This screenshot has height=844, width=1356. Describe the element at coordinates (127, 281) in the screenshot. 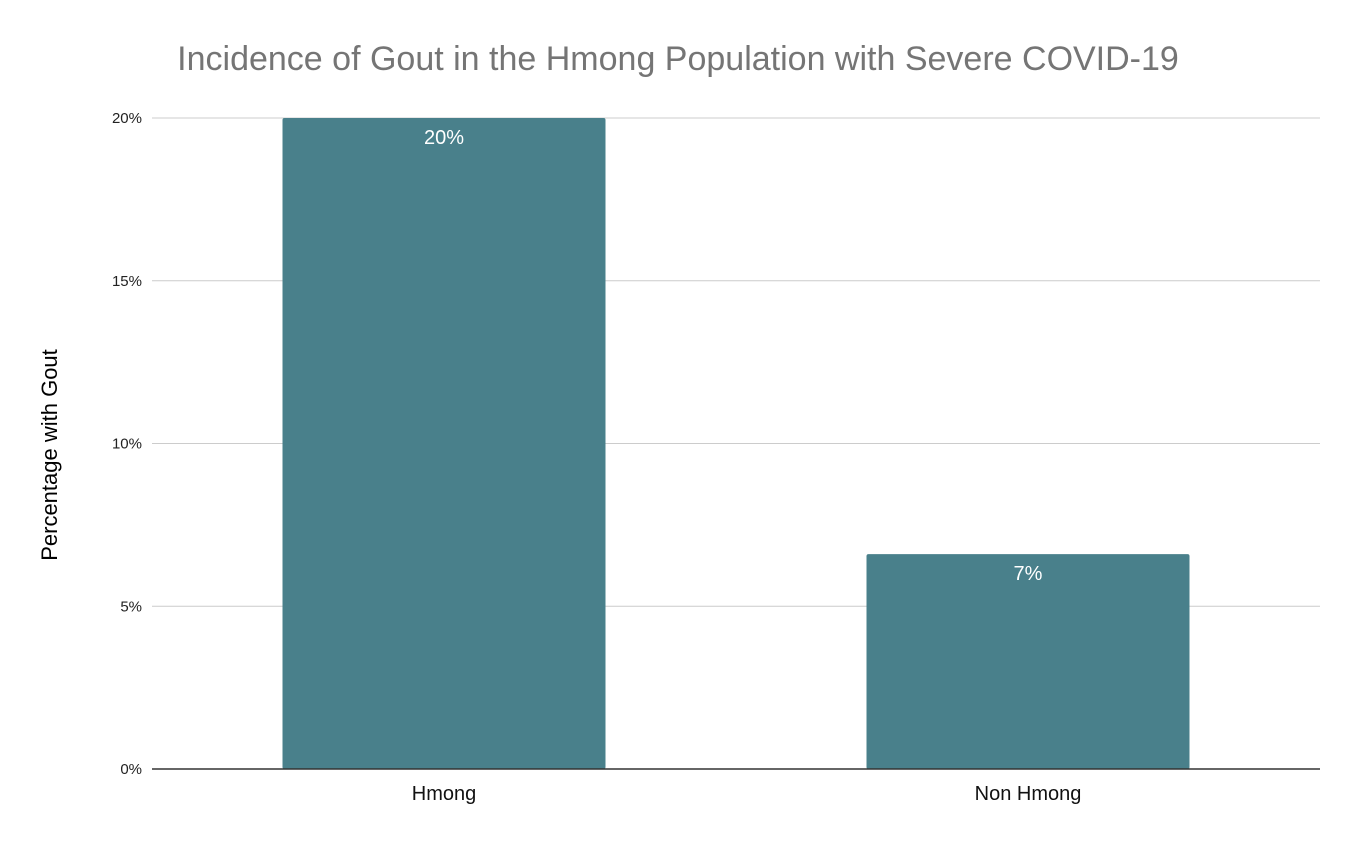

I see `y-tick-label: 15%` at that location.